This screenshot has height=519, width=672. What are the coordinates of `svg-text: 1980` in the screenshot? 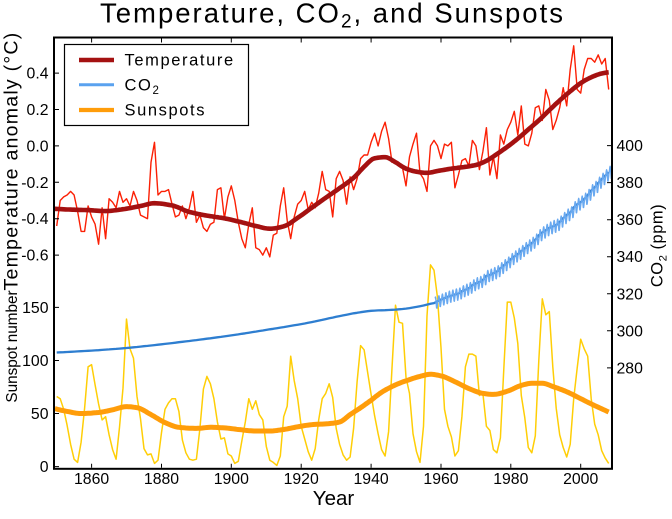 It's located at (510, 479).